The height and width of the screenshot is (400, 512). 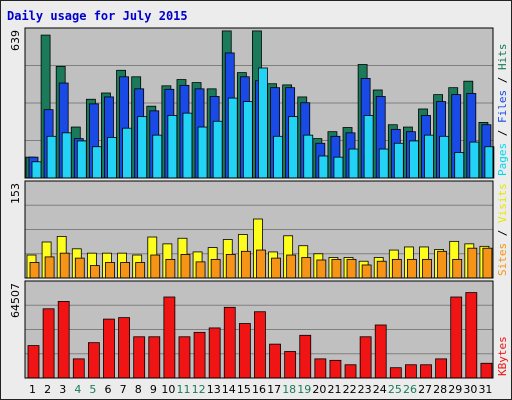 I want to click on day-label-13: 13, so click(x=214, y=389).